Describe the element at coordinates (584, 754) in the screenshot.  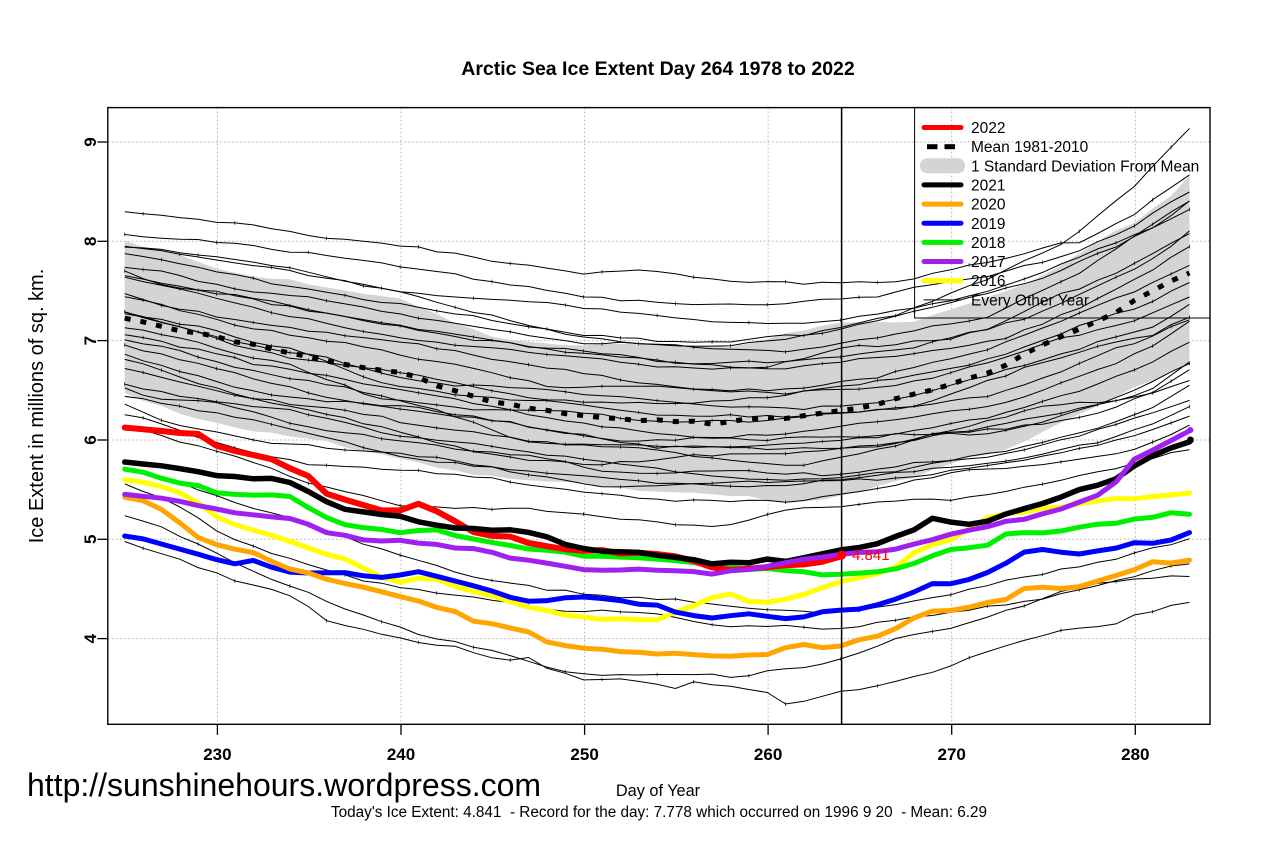
I see `svg-text: 250` at that location.